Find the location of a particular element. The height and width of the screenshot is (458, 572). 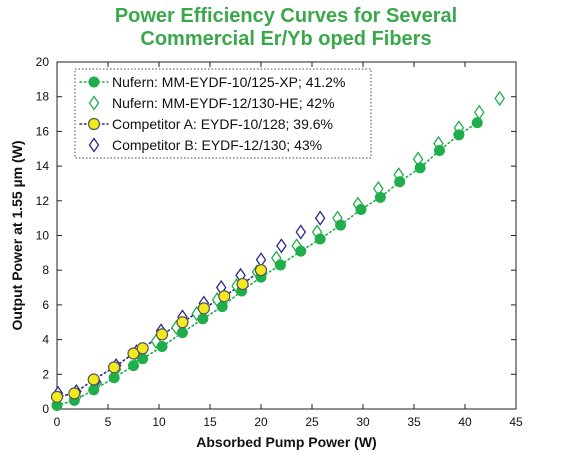

y-tick-label: 20 is located at coordinates (43, 62).